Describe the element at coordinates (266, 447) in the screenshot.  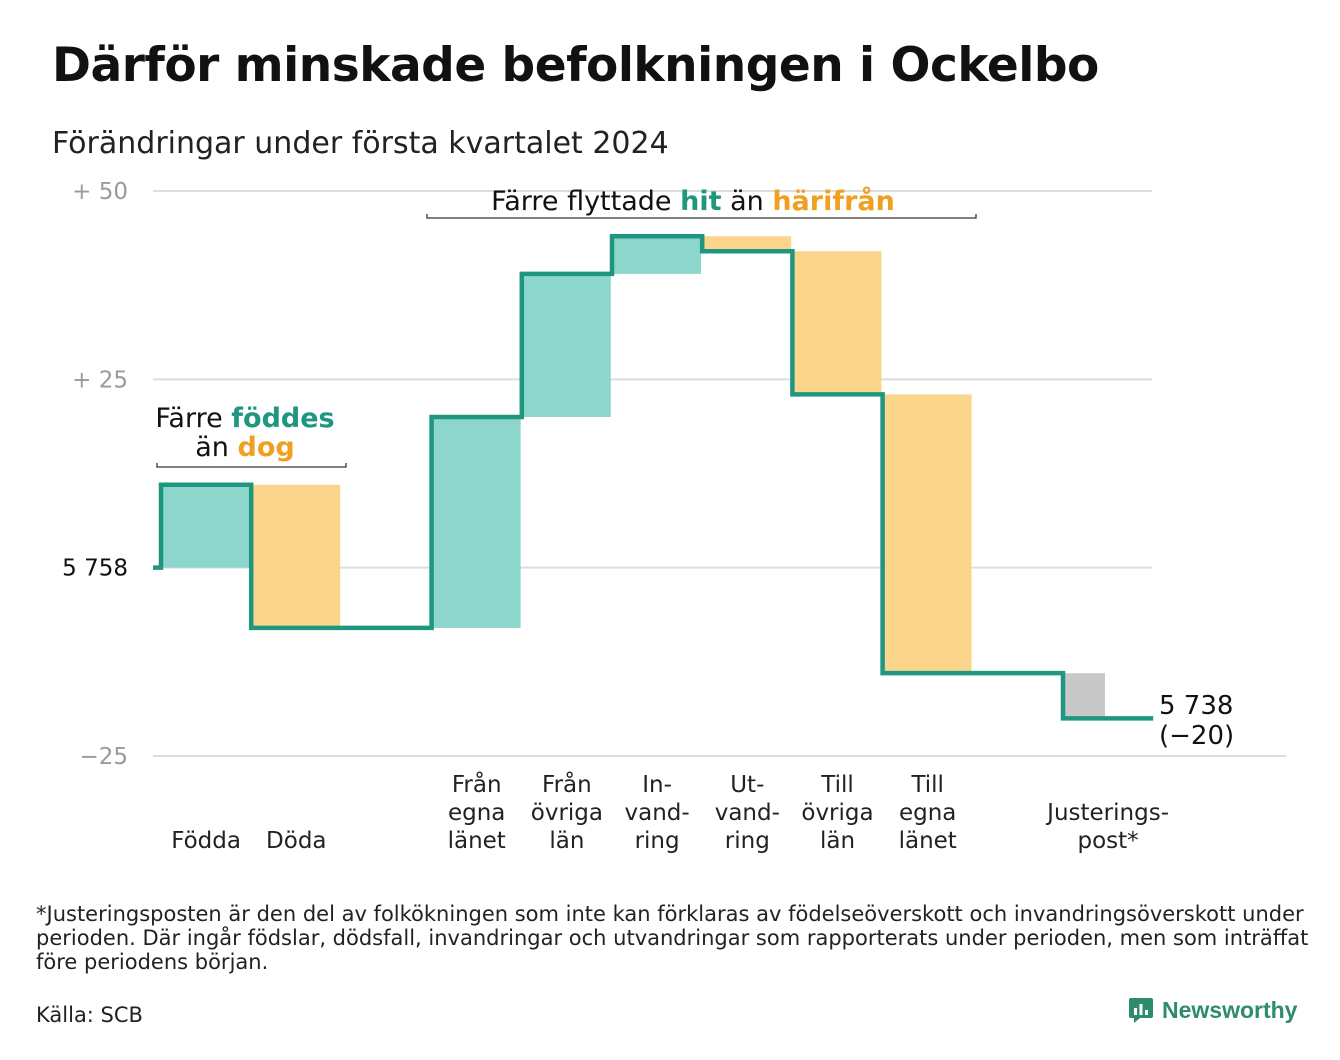
I see `annotation-out-text: dog` at that location.